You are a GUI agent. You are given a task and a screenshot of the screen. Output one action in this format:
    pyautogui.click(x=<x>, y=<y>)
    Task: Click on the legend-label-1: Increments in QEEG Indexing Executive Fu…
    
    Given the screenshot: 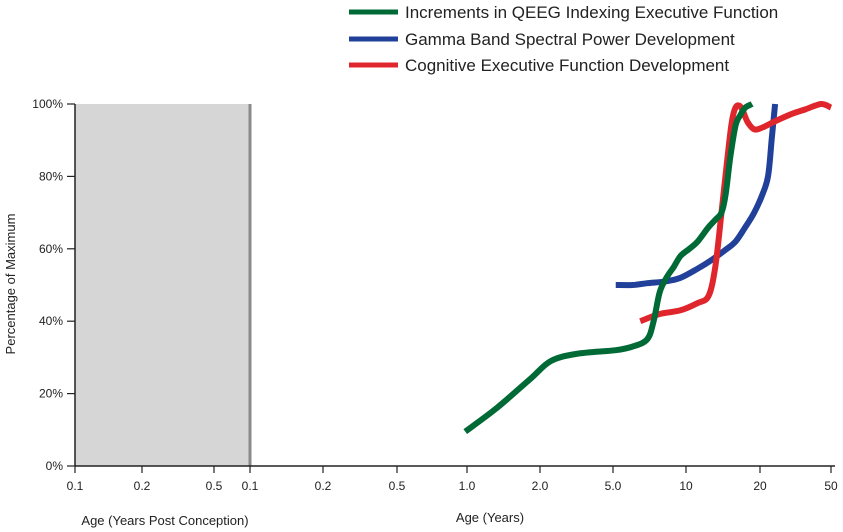 What is the action you would take?
    pyautogui.click(x=591, y=12)
    